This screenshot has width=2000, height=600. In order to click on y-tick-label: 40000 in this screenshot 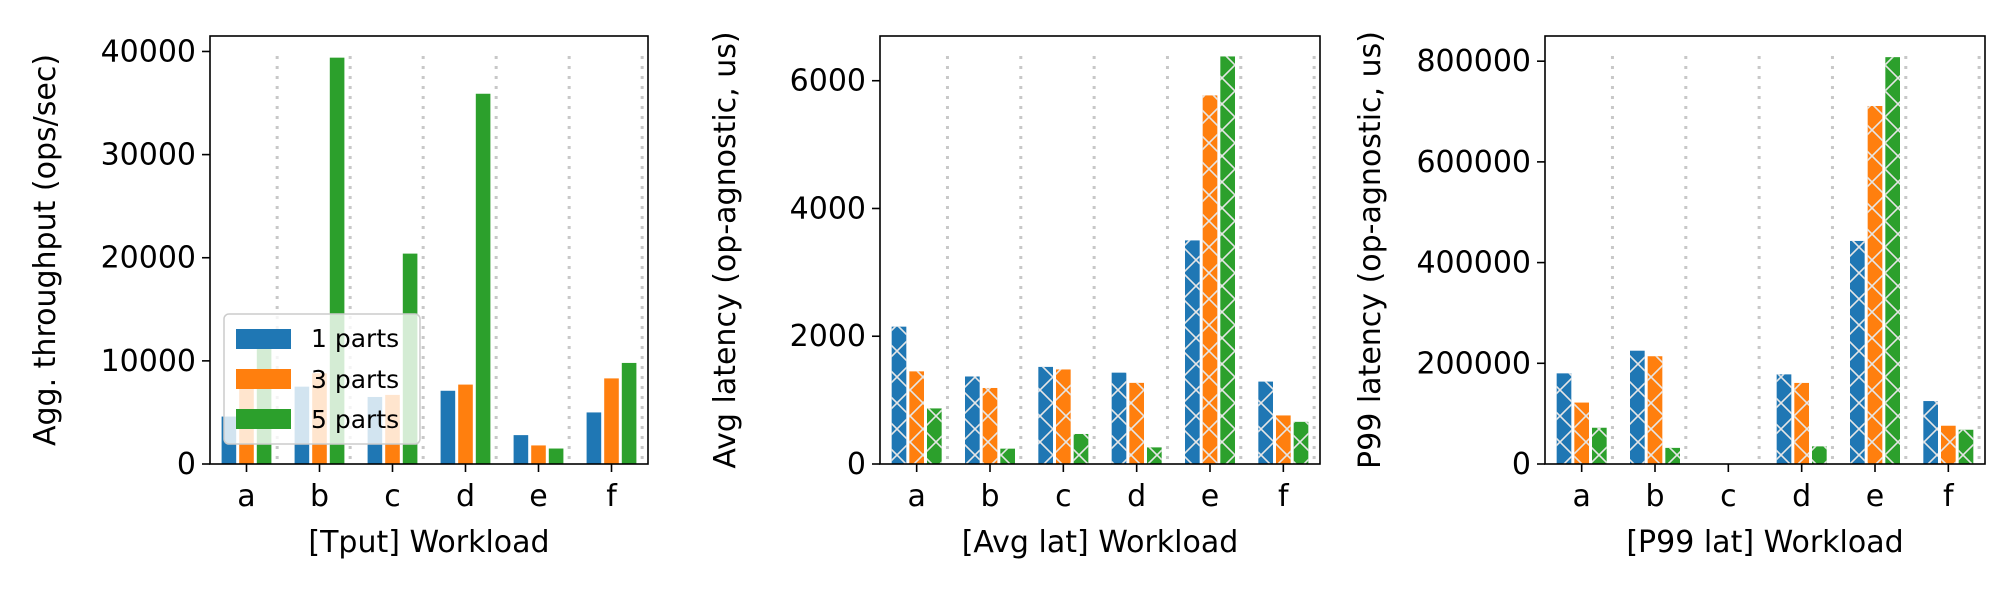, I will do `click(148, 51)`.